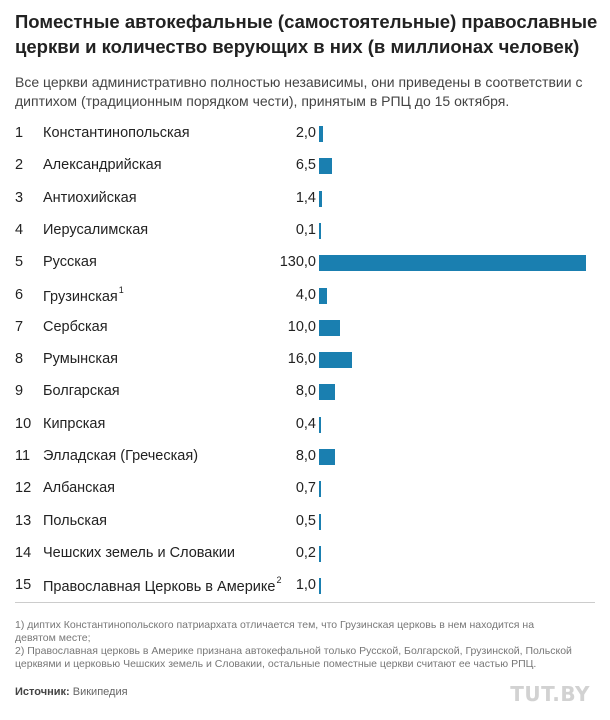  I want to click on chart-row: 7 Сербская 10,0, so click(305, 328).